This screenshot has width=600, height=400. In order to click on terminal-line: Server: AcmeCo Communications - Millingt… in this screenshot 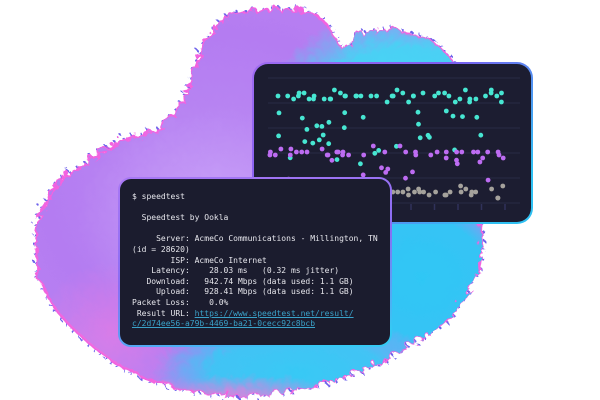, I will do `click(261, 239)`.